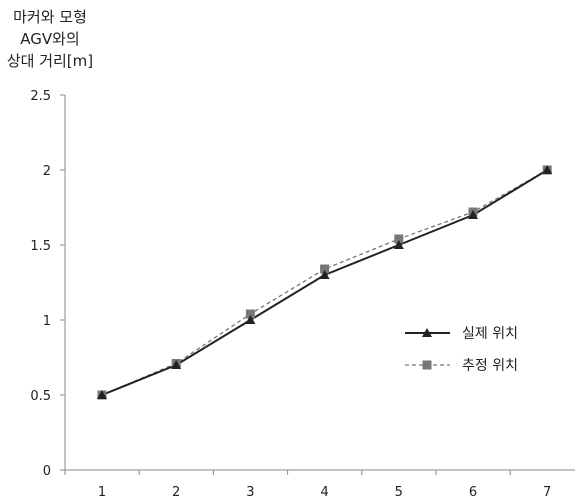  Describe the element at coordinates (50, 61) in the screenshot. I see `y-axis-label-line-3: 상대 거리[m]` at that location.